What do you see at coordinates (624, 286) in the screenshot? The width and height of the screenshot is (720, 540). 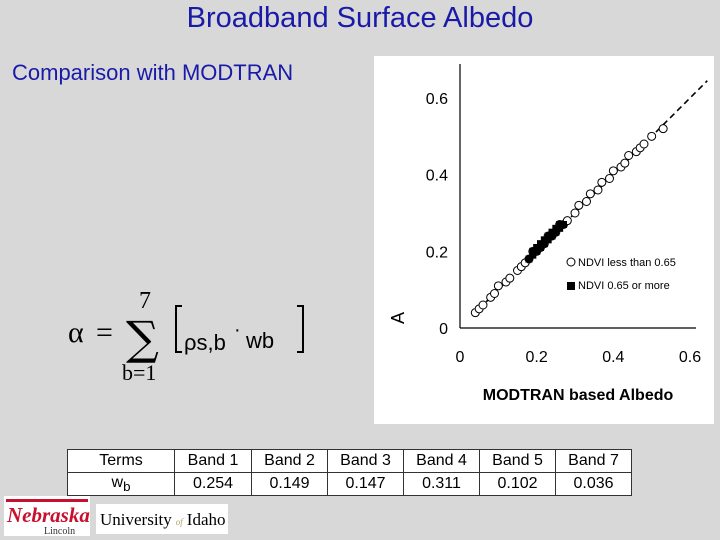 I see `legend-label-ndvi-more: NDVI 0.65 or more` at bounding box center [624, 286].